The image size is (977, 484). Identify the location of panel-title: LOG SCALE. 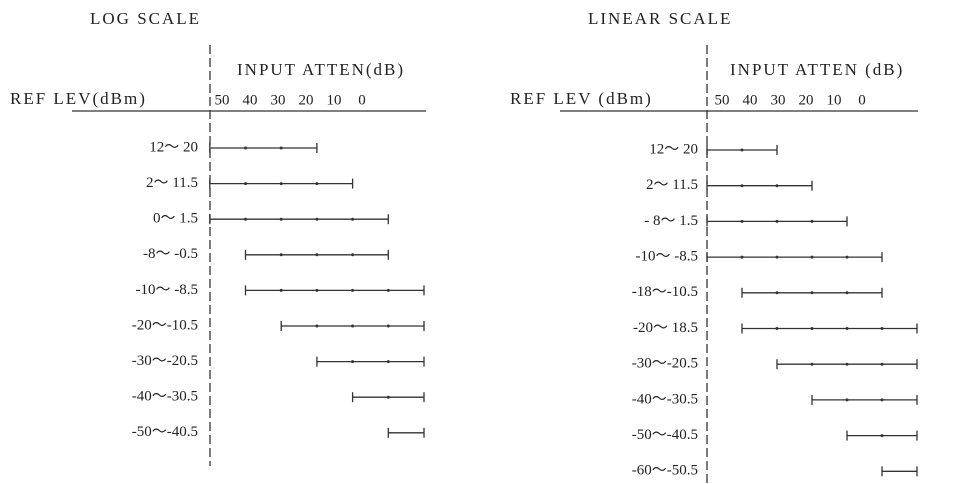
(145, 18).